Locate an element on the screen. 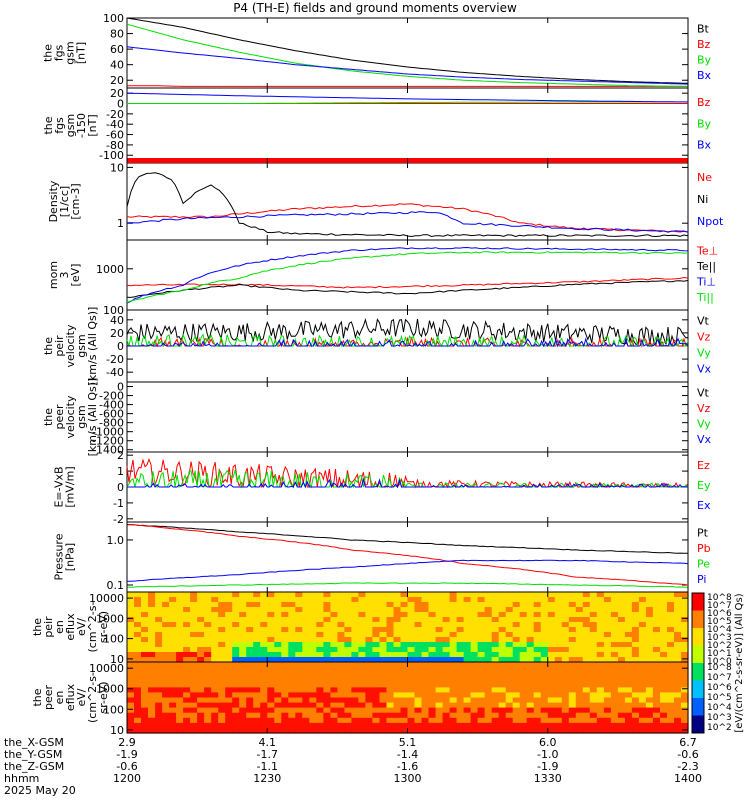  y-axis-label: en is located at coordinates (59, 698).